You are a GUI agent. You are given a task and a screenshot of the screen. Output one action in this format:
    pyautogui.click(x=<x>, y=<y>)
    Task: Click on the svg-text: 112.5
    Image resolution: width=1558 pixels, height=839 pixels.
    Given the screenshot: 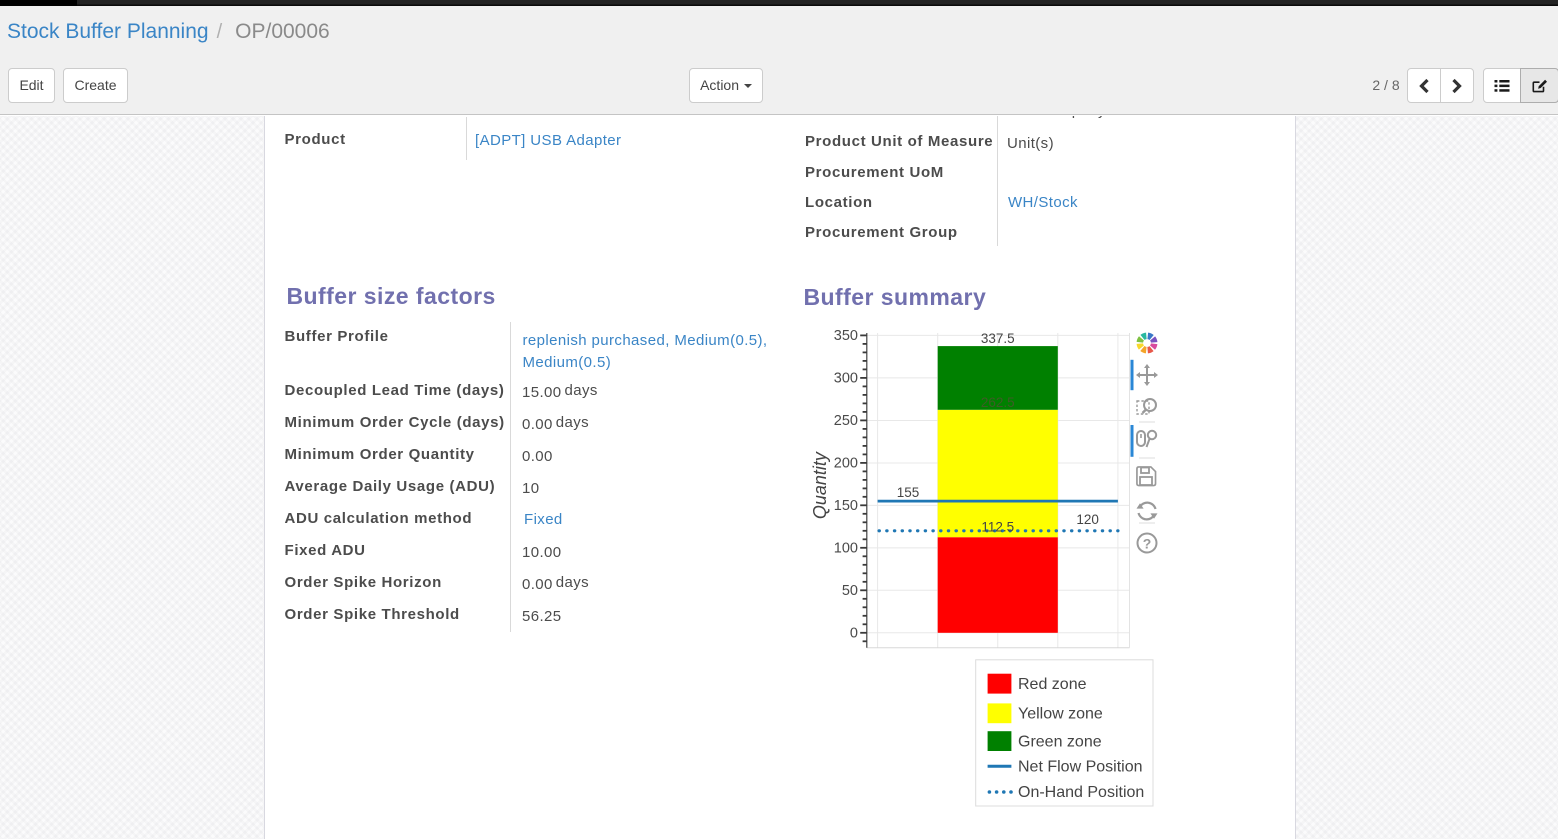 What is the action you would take?
    pyautogui.click(x=997, y=527)
    